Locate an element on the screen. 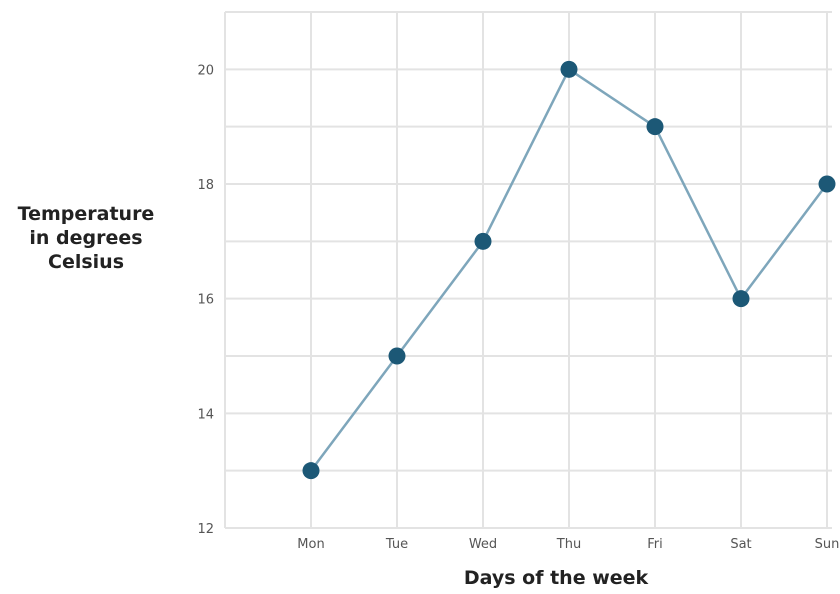 The image size is (840, 594). x-tick-label: Thu is located at coordinates (568, 544).